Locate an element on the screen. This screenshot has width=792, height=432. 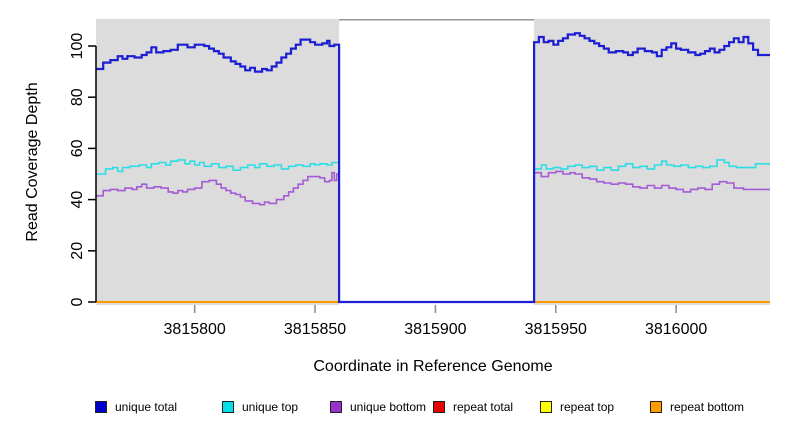
legend-label: repeat total is located at coordinates (483, 407).